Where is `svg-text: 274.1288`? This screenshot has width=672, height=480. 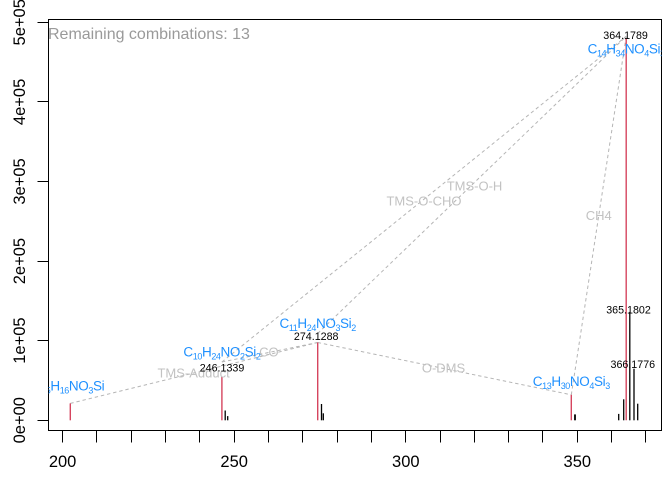
svg-text: 274.1288 is located at coordinates (316, 337).